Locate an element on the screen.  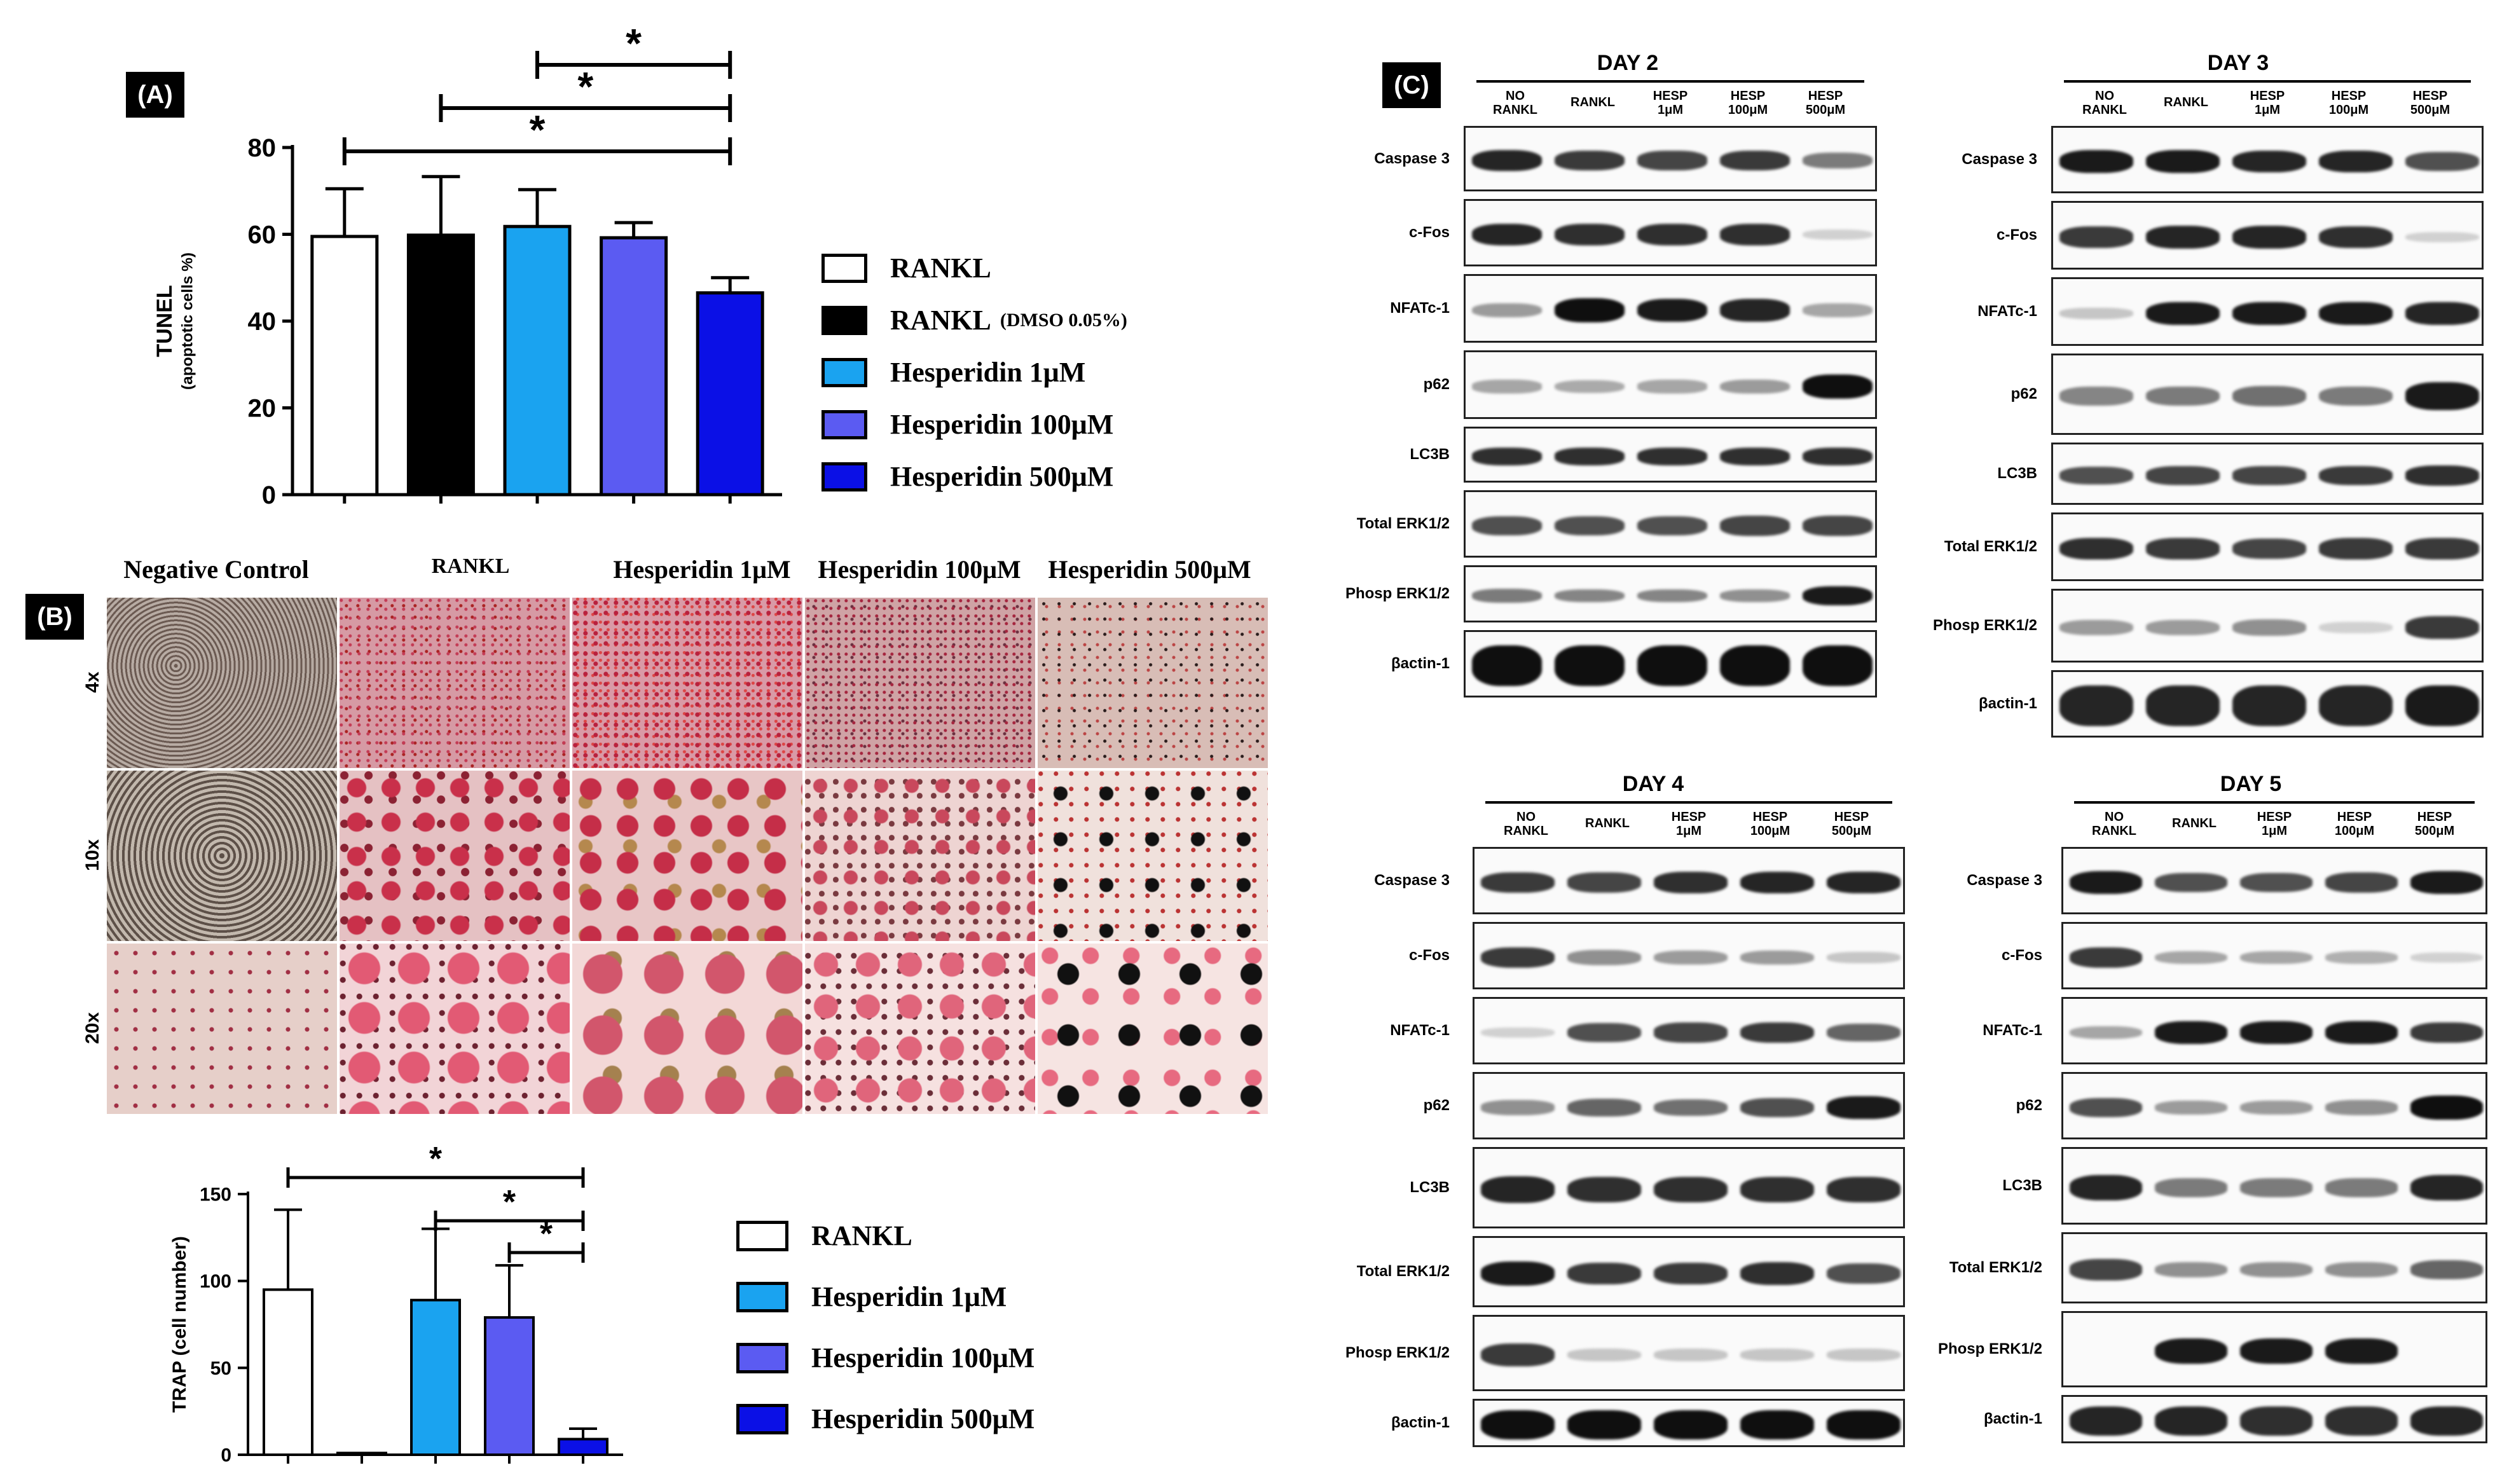
blot-lane-label: RANKL is located at coordinates (2186, 102).